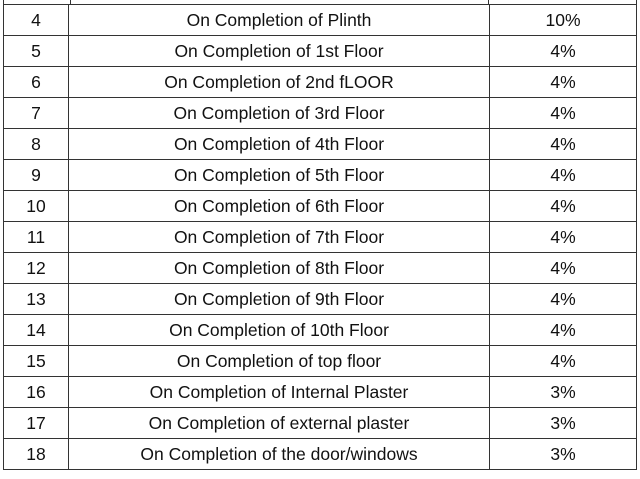 The height and width of the screenshot is (479, 640). I want to click on stage-cell: On Completion of external plaster, so click(279, 423).